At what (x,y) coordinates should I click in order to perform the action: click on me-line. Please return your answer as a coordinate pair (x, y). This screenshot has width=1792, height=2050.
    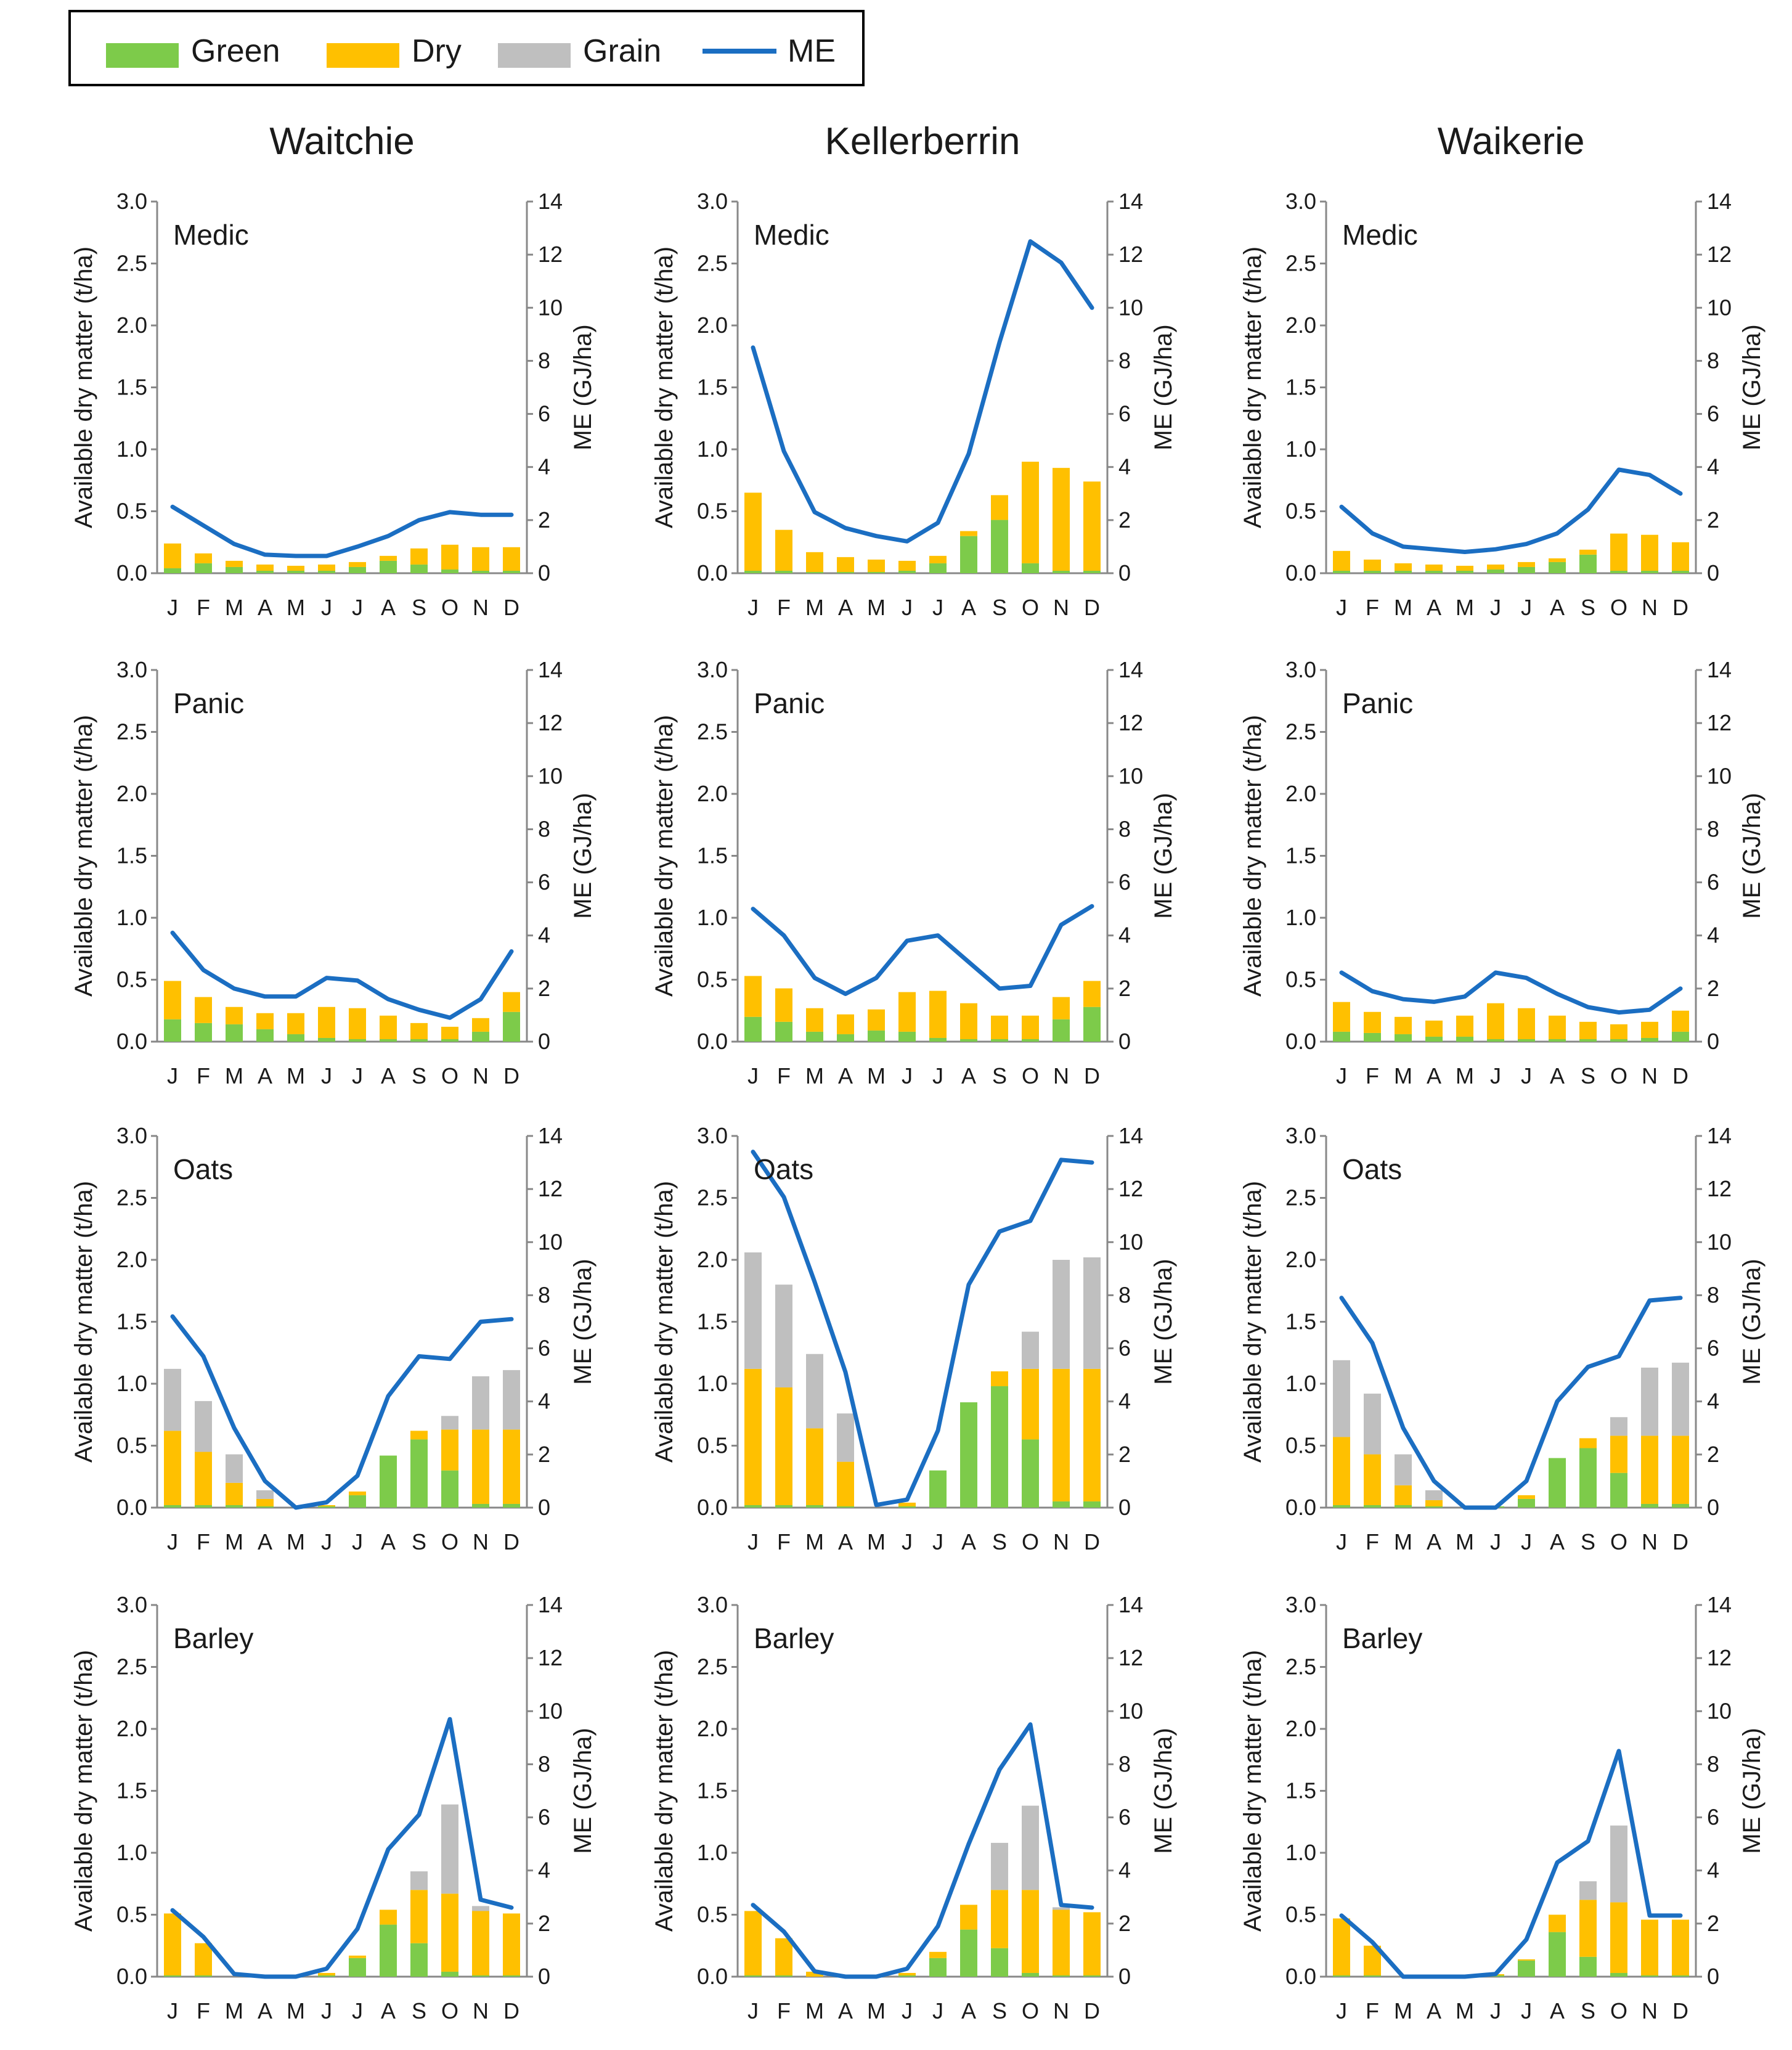
    Looking at the image, I should click on (923, 391).